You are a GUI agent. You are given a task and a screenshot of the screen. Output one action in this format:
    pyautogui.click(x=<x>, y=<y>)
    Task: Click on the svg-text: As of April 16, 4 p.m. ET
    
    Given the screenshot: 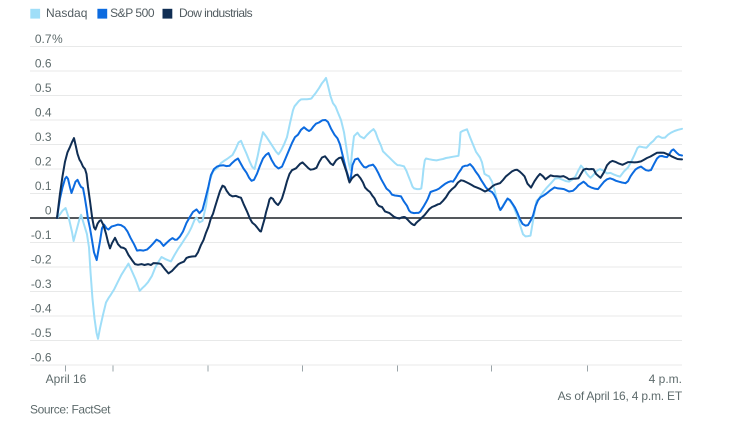 What is the action you would take?
    pyautogui.click(x=620, y=396)
    